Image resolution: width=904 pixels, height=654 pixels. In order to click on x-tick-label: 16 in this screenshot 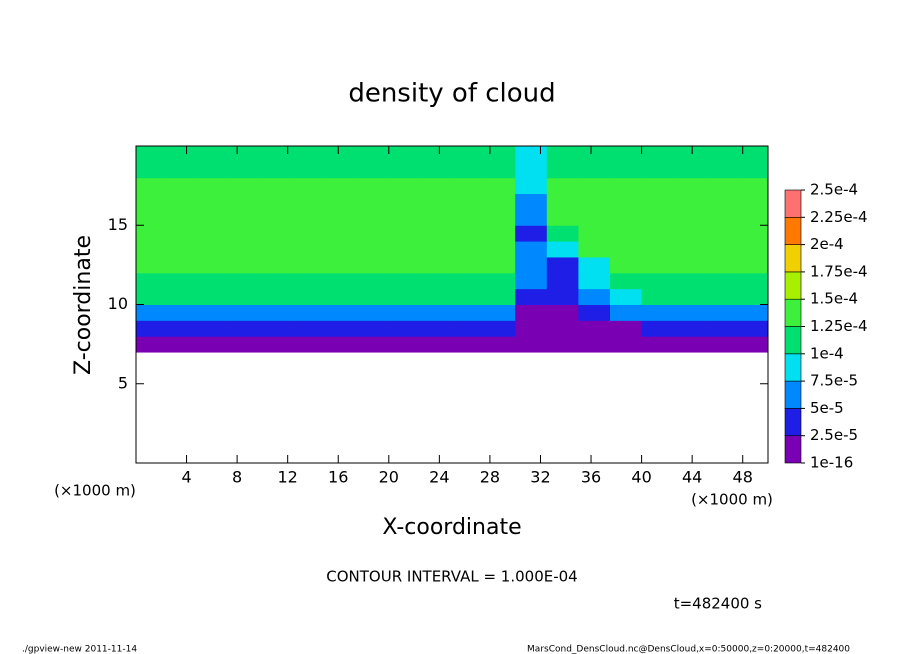, I will do `click(338, 477)`.